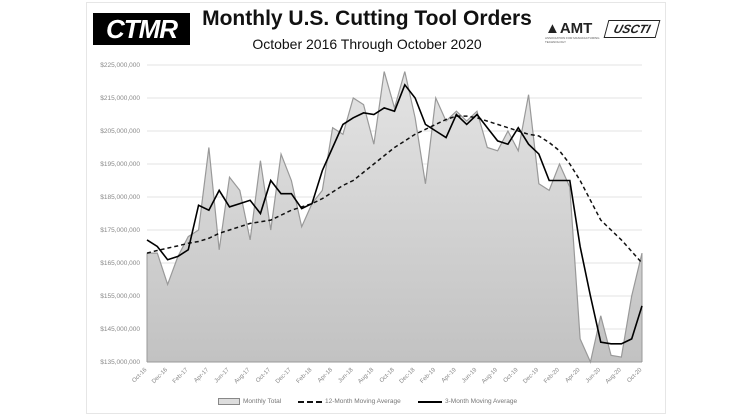  What do you see at coordinates (262, 401) in the screenshot?
I see `legend-label: Monthly Total` at bounding box center [262, 401].